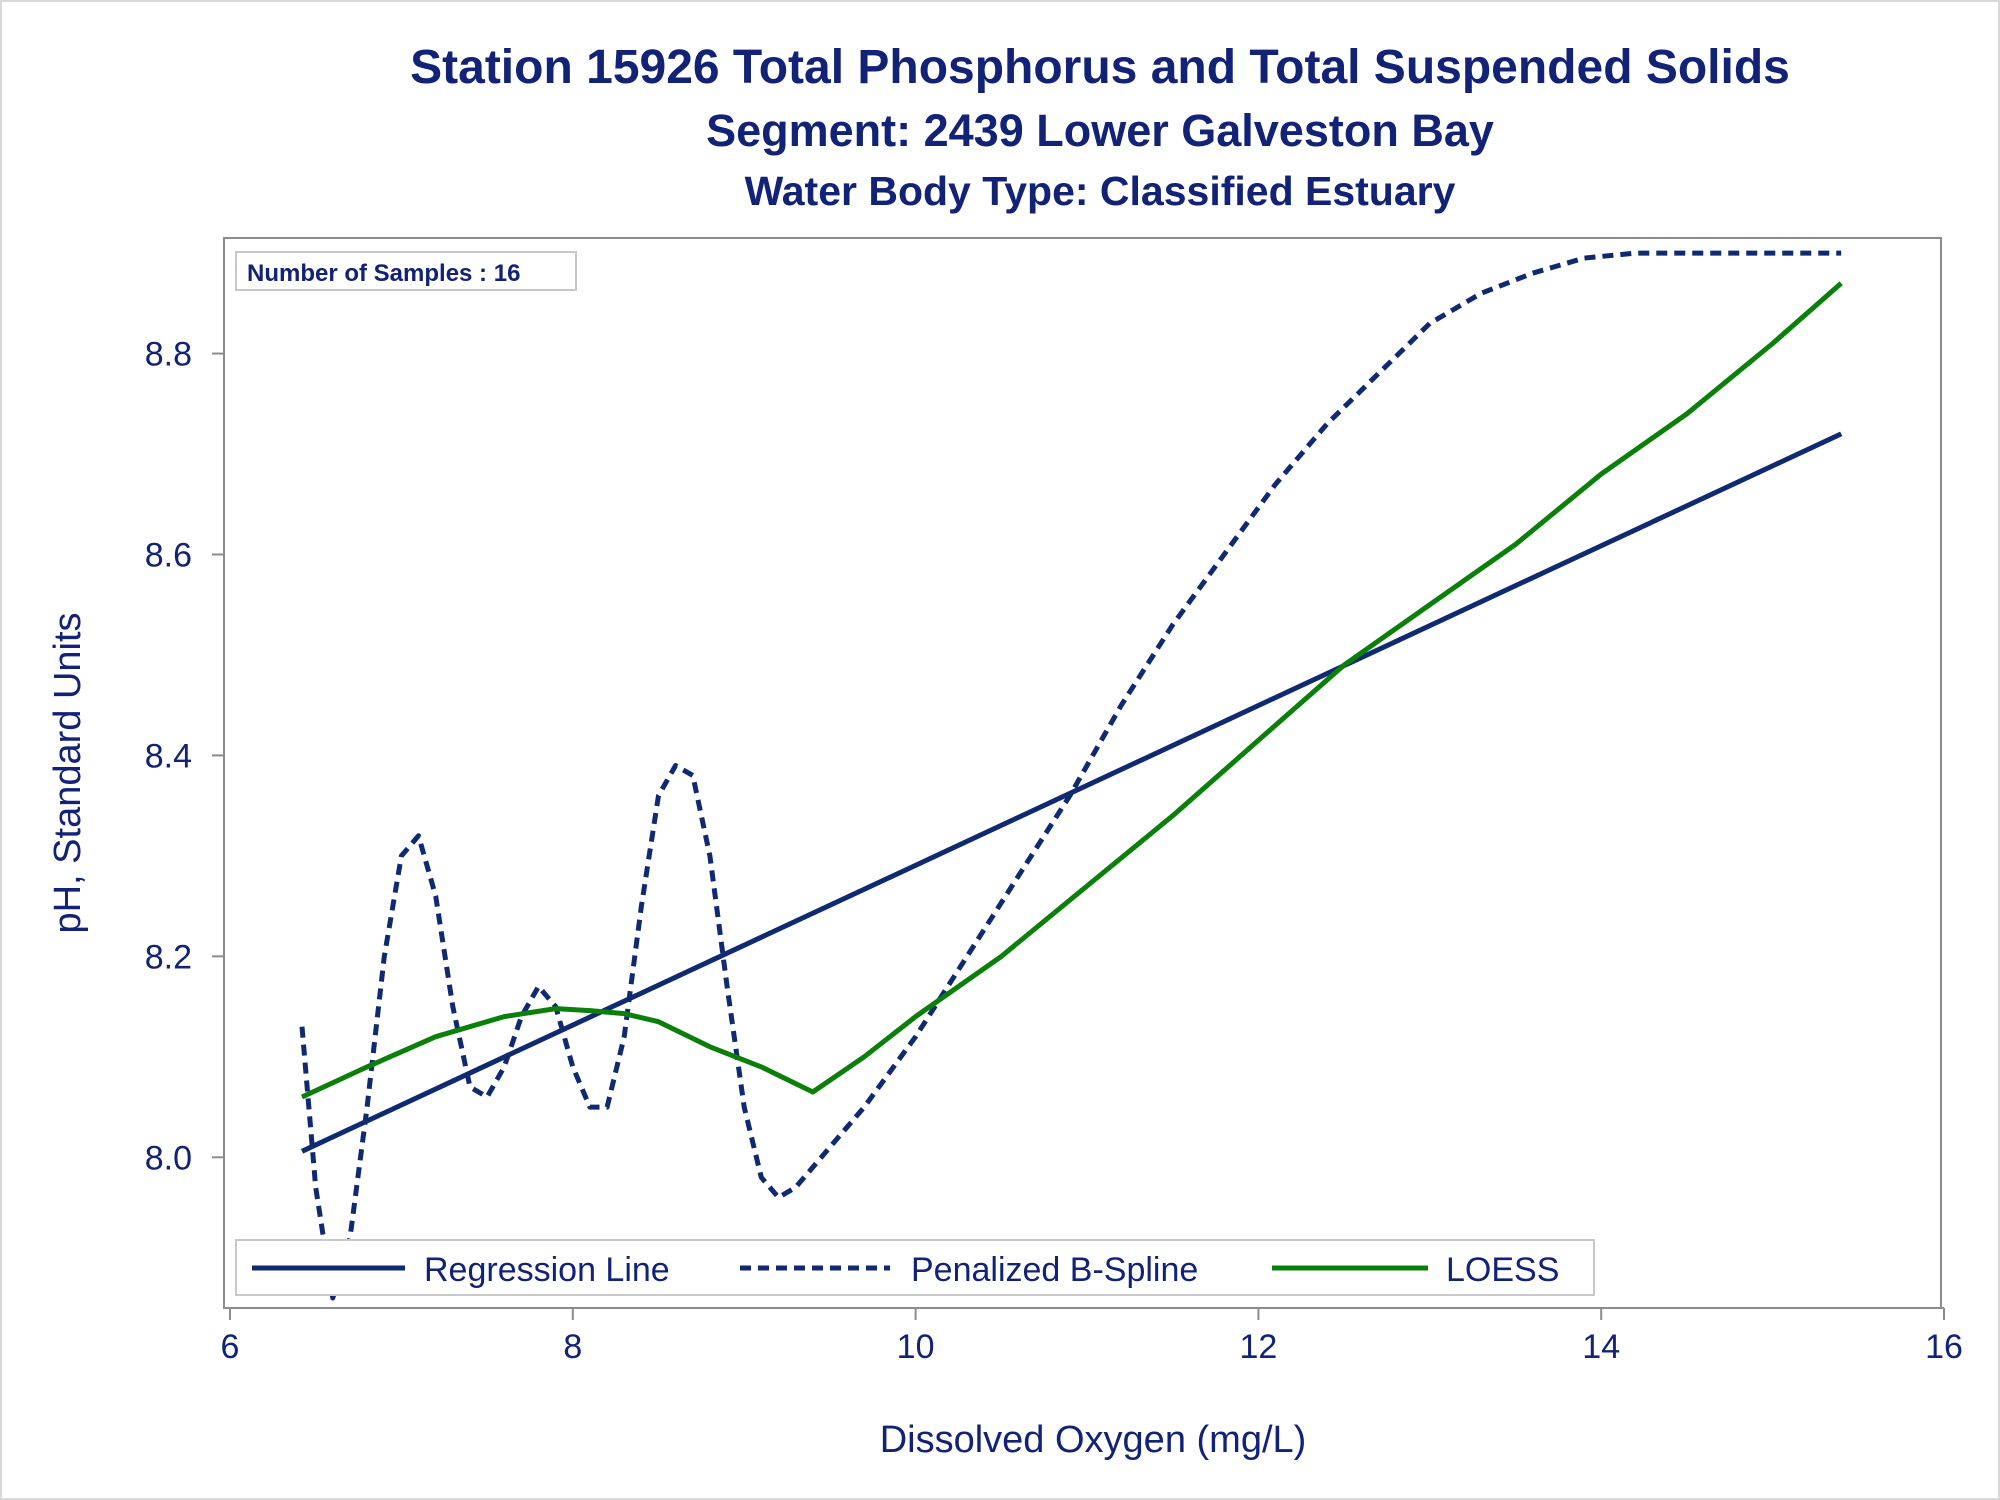 This screenshot has height=1500, width=2000. I want to click on inset-box-frame, so click(406, 271).